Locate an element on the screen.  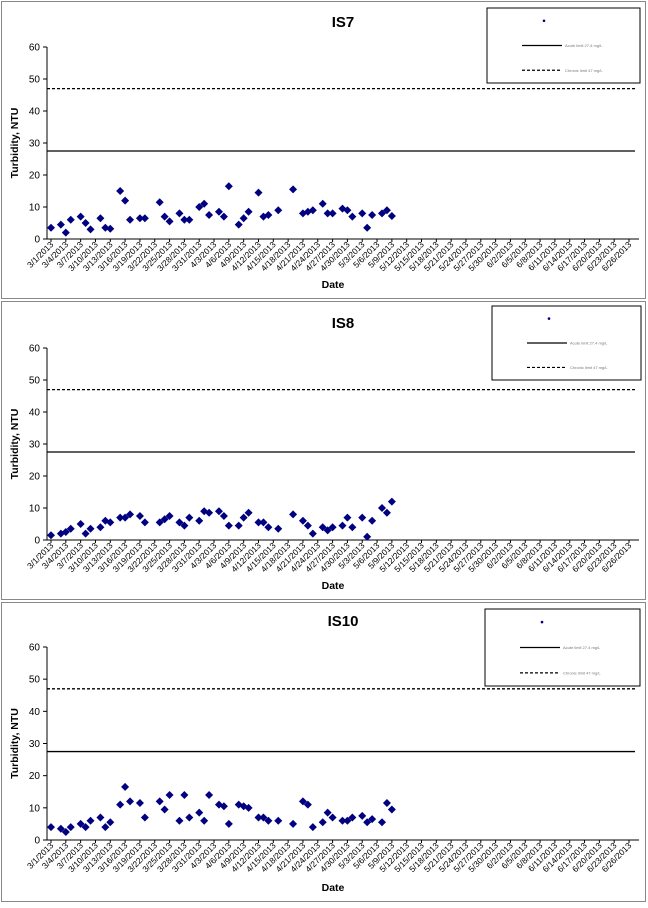
chart-title: IS7 is located at coordinates (343, 22).